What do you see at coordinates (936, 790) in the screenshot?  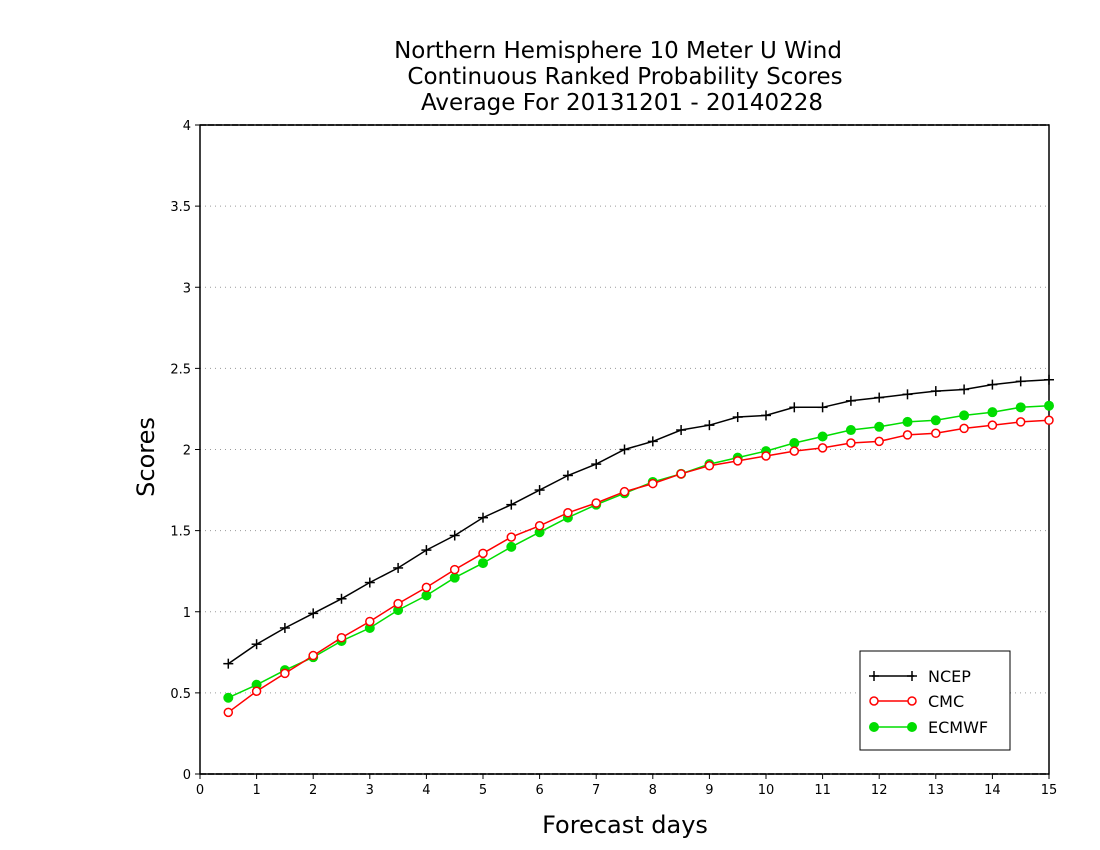 I see `x-tick-label-13: 13` at bounding box center [936, 790].